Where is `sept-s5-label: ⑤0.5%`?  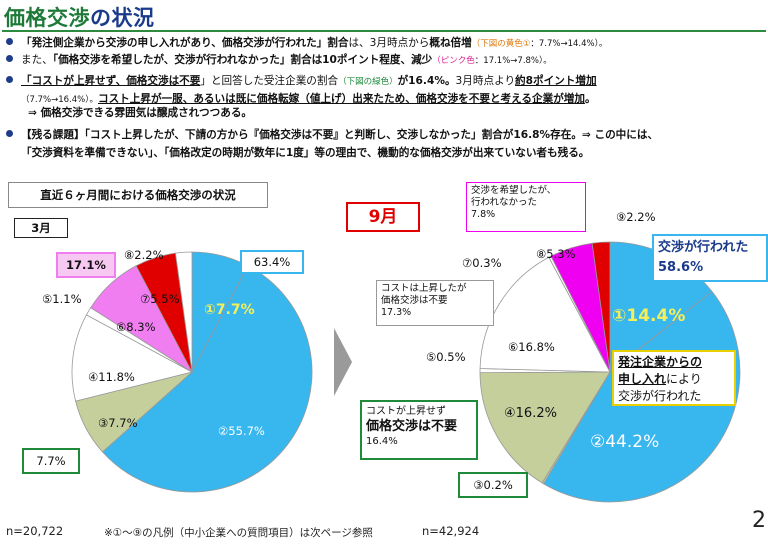
sept-s5-label: ⑤0.5% is located at coordinates (446, 357).